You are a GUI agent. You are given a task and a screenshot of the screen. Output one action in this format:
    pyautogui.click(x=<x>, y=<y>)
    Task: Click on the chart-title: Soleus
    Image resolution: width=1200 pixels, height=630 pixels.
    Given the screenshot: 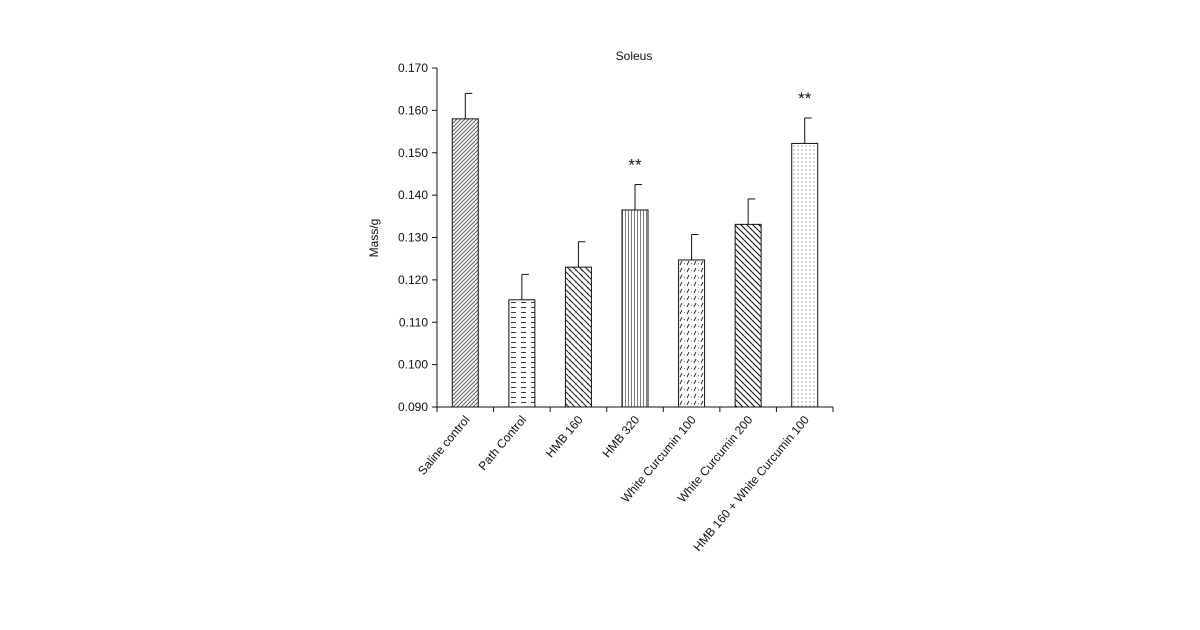 What is the action you would take?
    pyautogui.click(x=634, y=56)
    